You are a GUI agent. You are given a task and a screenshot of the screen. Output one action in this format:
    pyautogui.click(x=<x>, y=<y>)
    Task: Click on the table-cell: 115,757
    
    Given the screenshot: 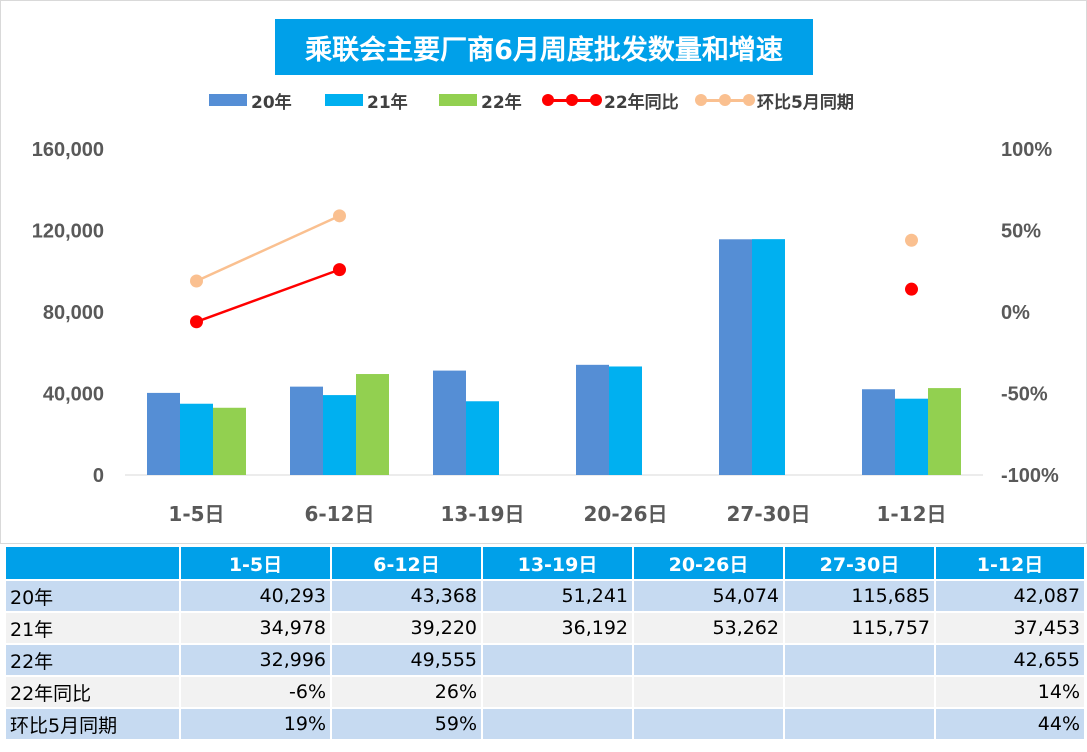 What is the action you would take?
    pyautogui.click(x=859, y=628)
    